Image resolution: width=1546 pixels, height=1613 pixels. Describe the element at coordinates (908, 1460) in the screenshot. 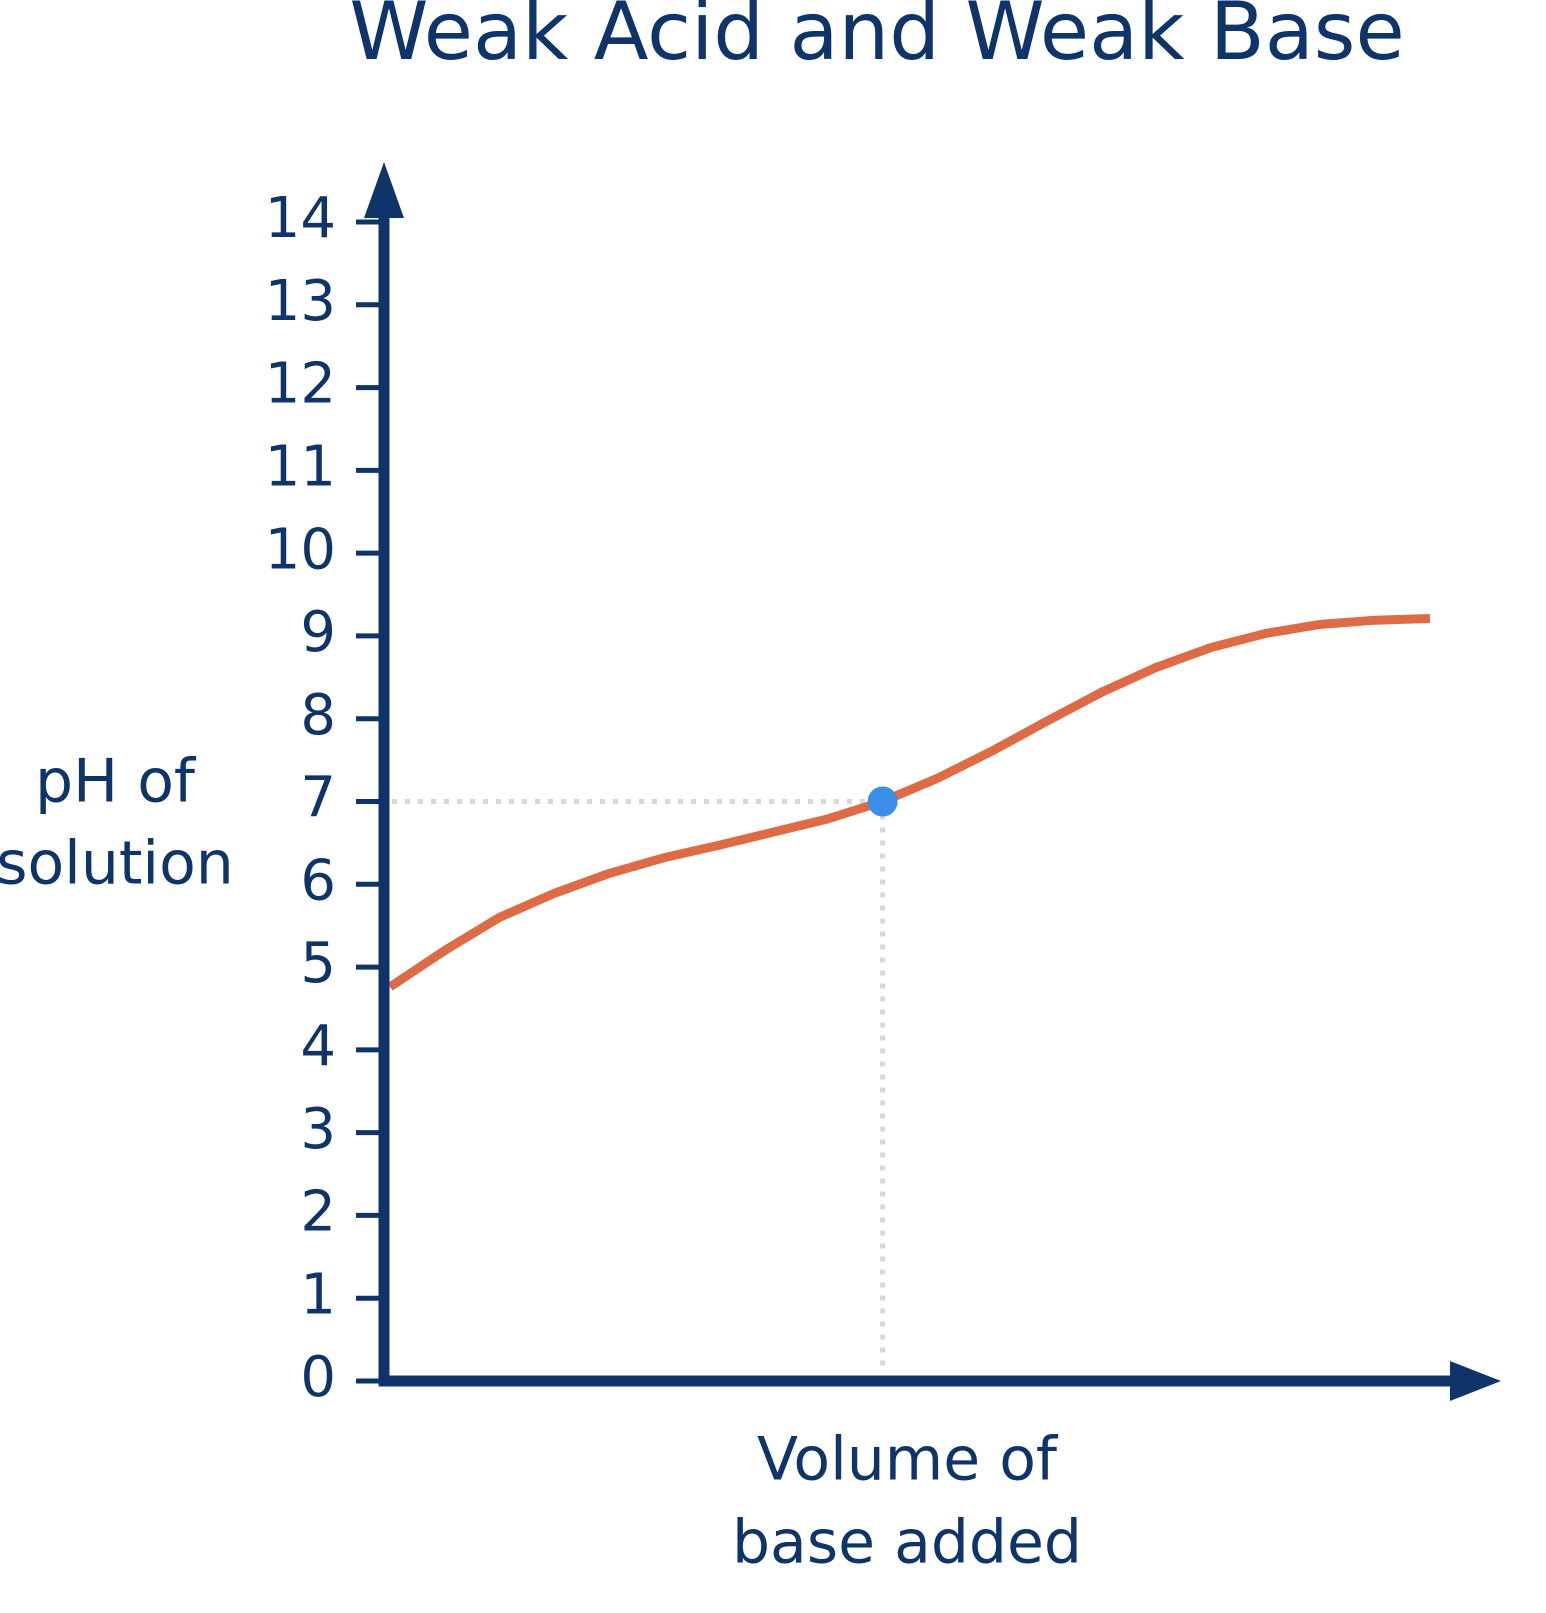

I see `x-axis-label: Volume of` at that location.